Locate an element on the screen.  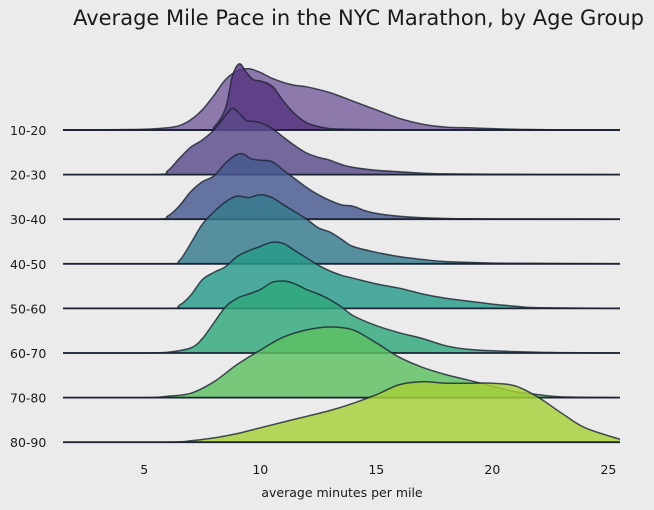
x-axis-title: average minutes per mile is located at coordinates (342, 492).